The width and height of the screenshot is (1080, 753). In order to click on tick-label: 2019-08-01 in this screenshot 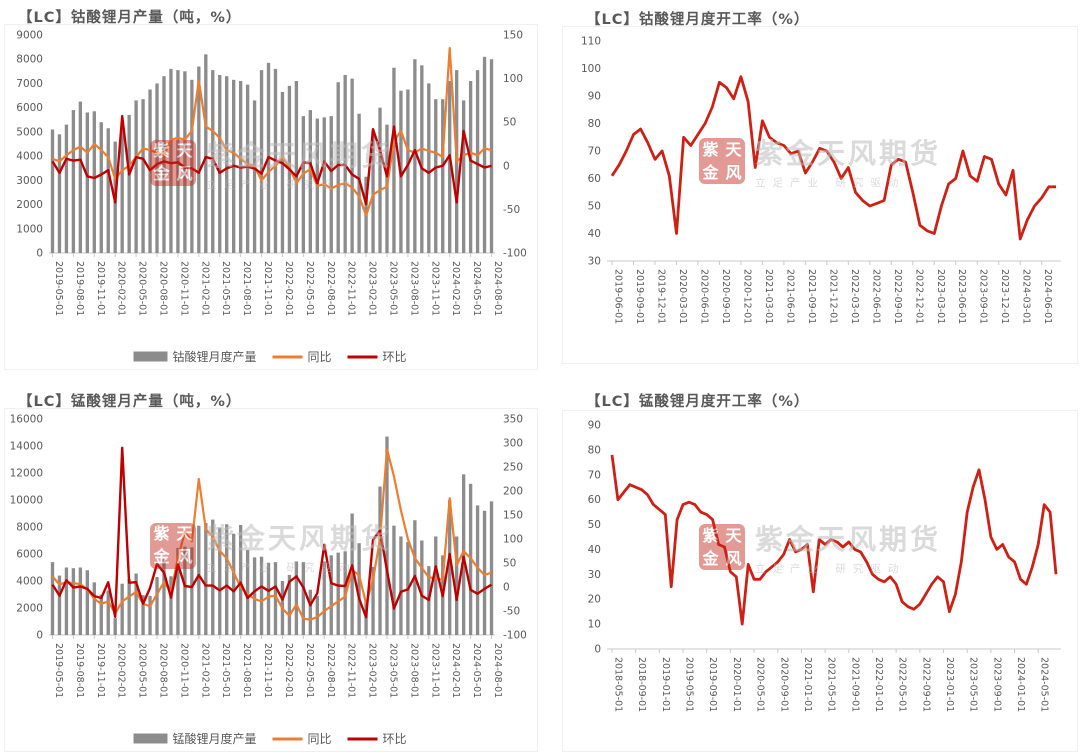, I will do `click(79, 670)`.